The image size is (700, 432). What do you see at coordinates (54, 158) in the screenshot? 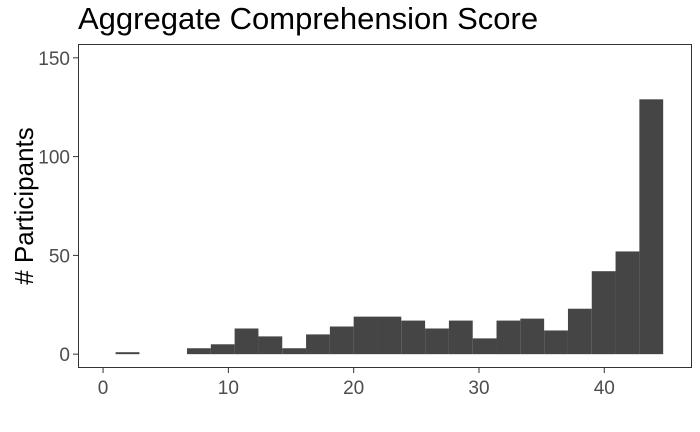
I see `y-tick-label: 100` at bounding box center [54, 158].